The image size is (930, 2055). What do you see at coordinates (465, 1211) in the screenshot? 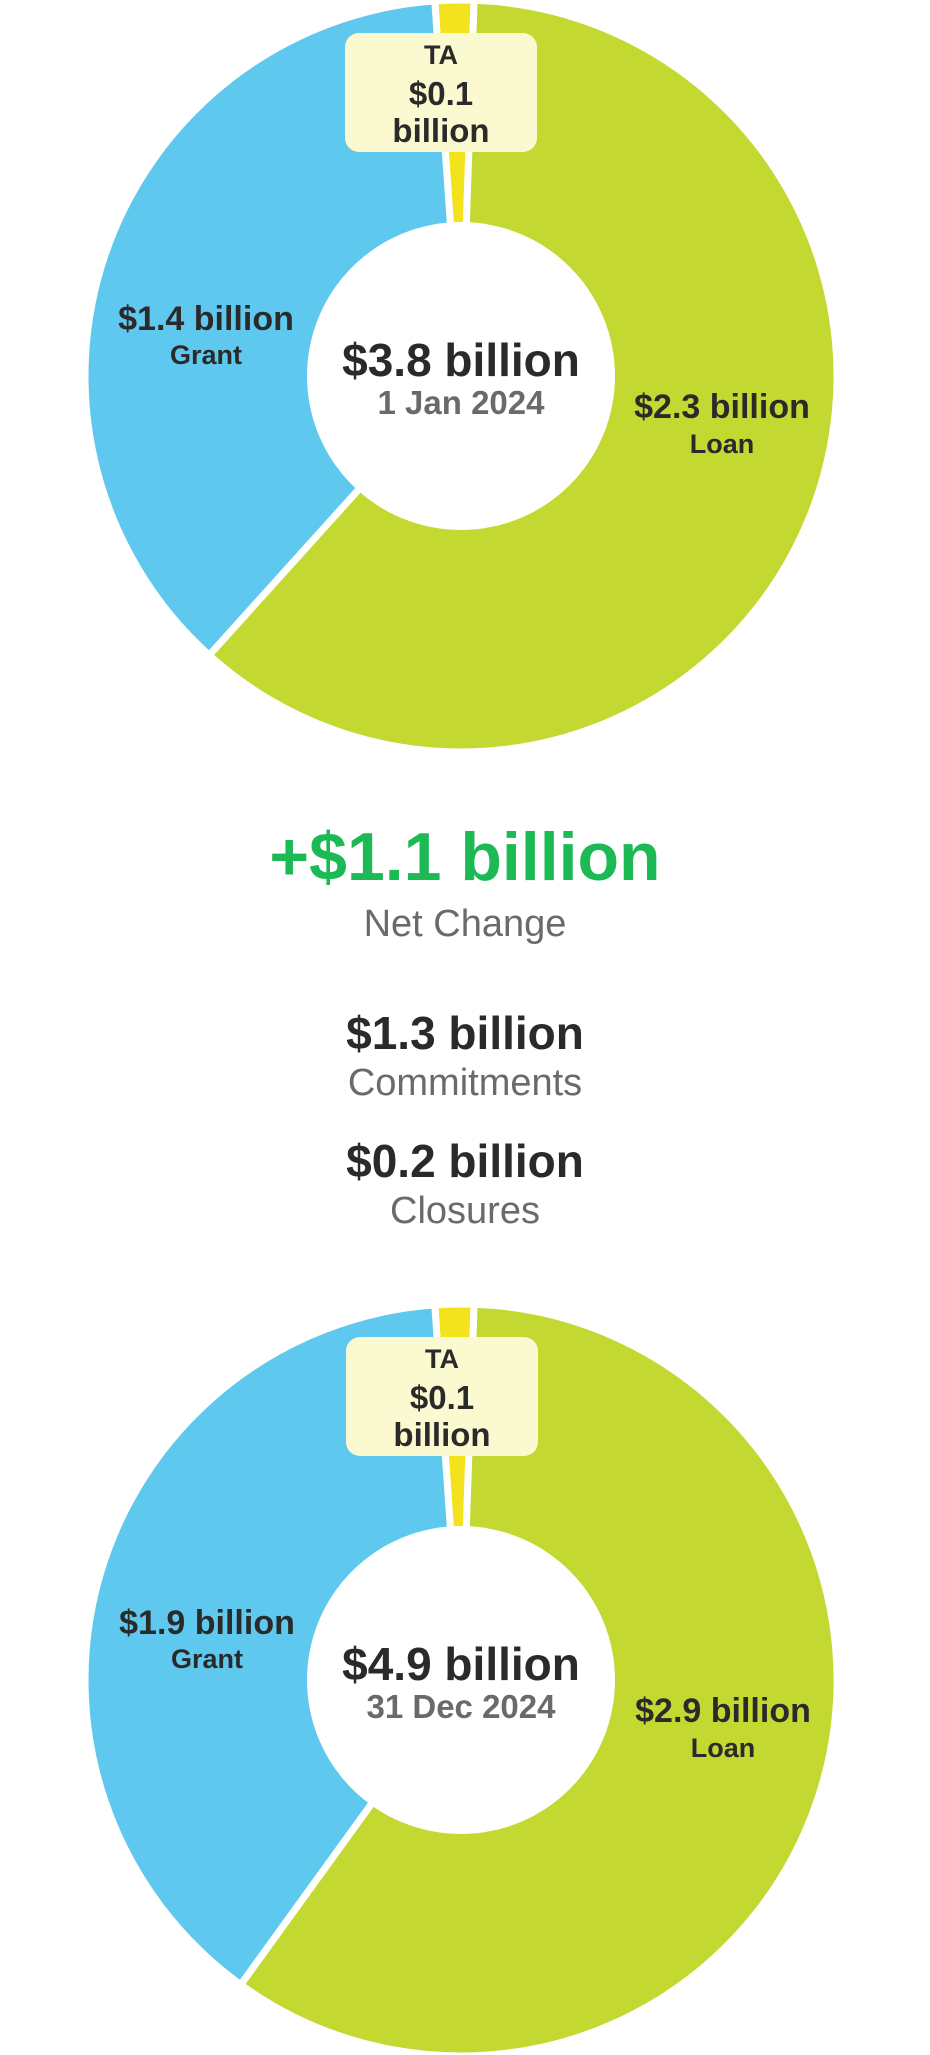
I see `closures-label: Closures` at bounding box center [465, 1211].